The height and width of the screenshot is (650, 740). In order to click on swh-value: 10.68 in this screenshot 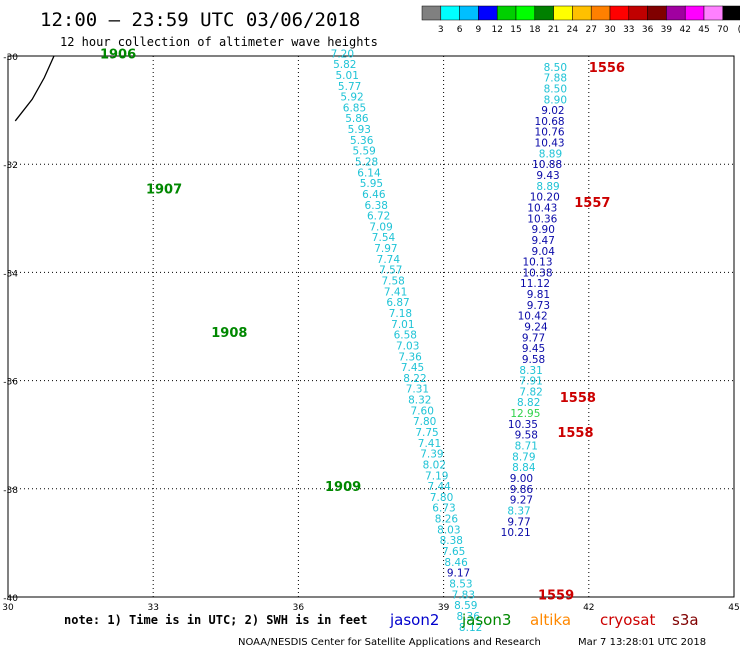, I will do `click(550, 122)`.